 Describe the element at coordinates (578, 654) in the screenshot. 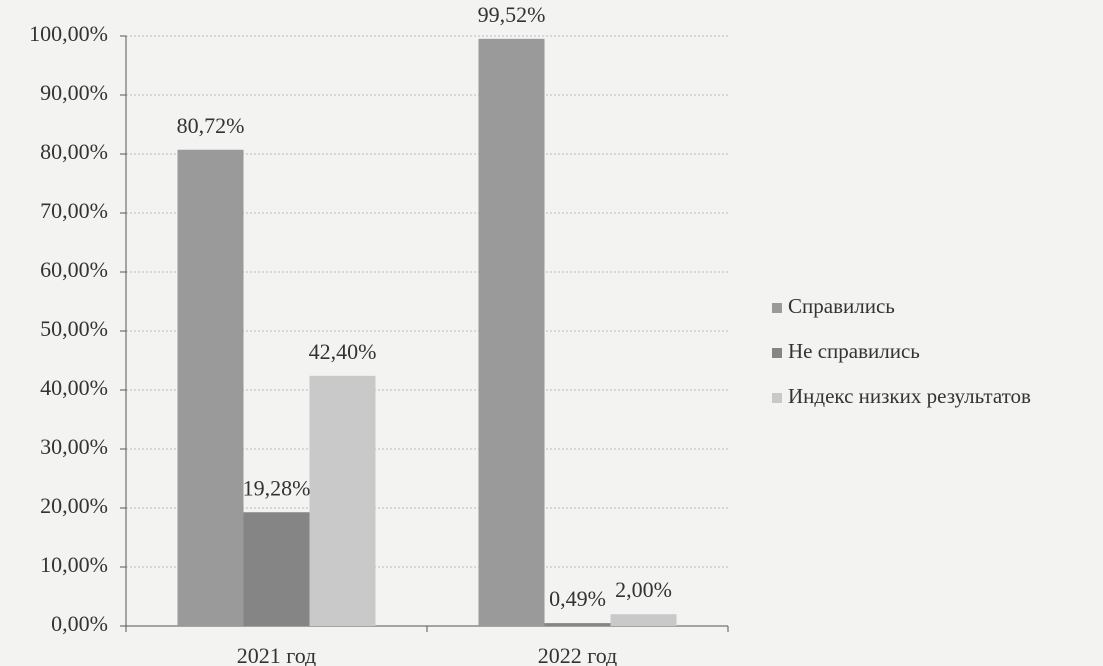

I see `x-tick-label: 2022 год` at that location.